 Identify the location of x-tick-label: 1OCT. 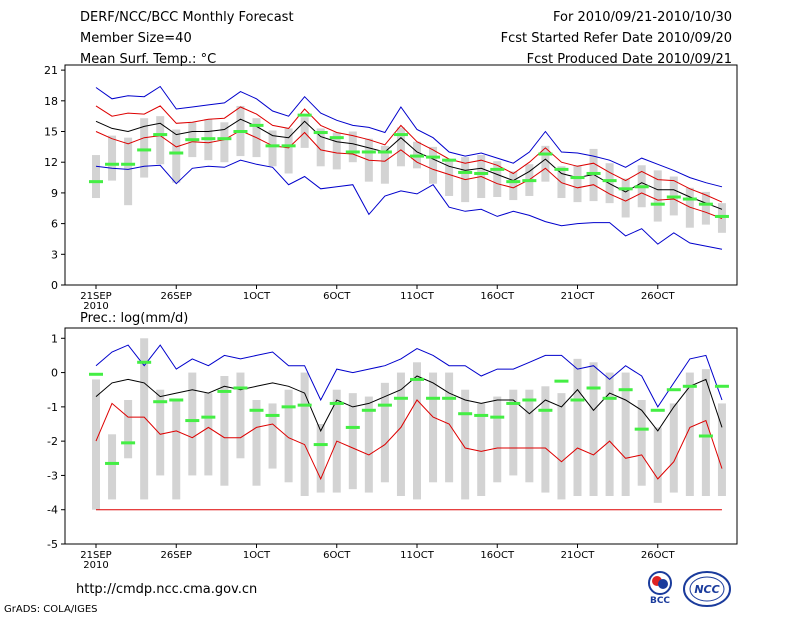
(257, 555).